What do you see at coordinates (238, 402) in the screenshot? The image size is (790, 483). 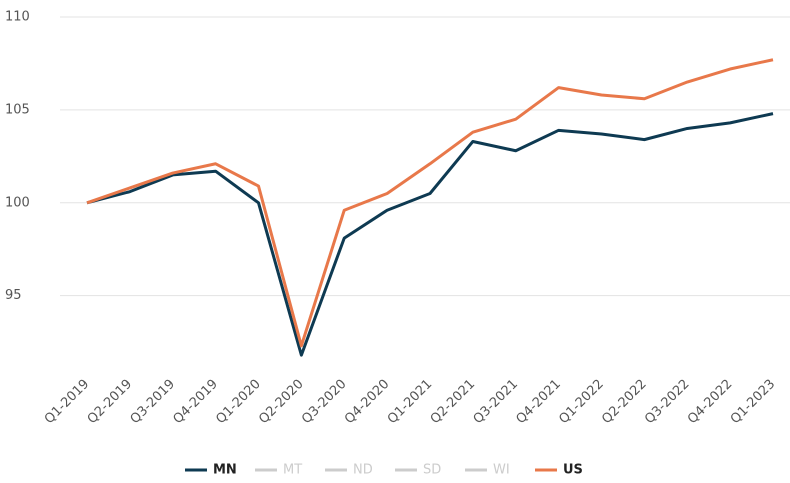 I see `x-tick-label: Q1-2020` at bounding box center [238, 402].